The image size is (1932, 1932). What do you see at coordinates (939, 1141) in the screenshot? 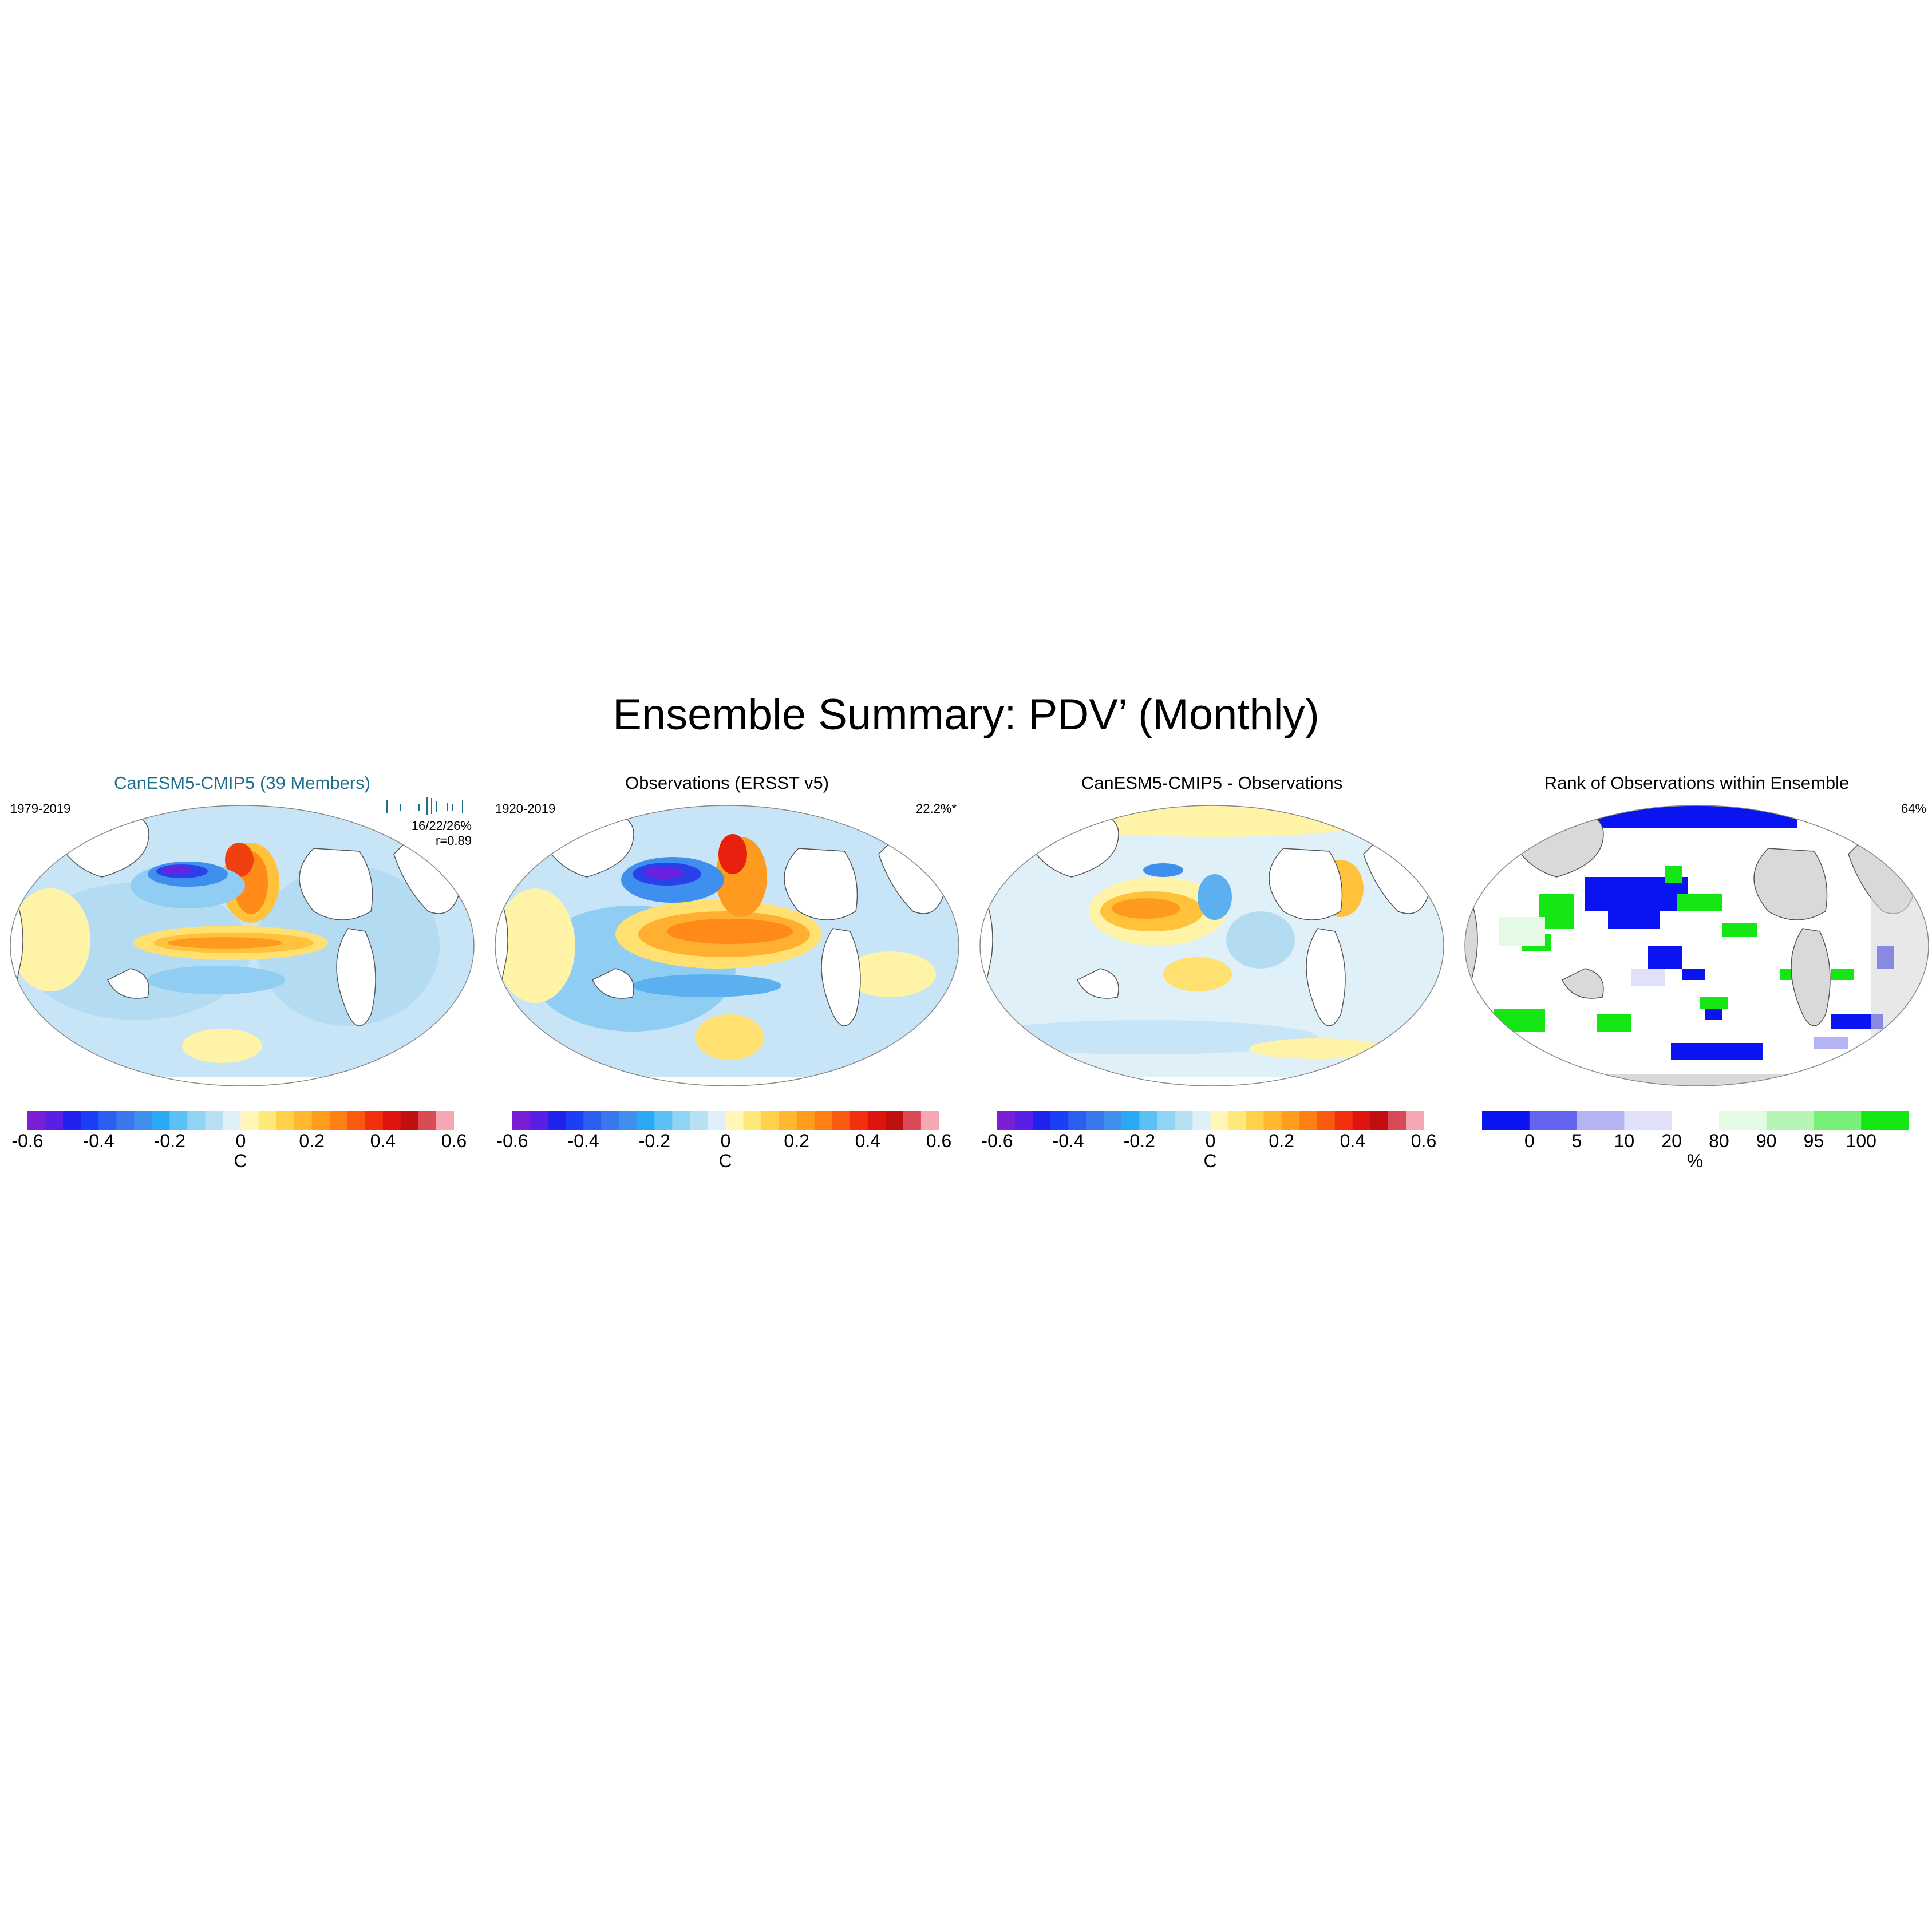
I see `colorbar-tick-label: 0.6` at bounding box center [939, 1141].